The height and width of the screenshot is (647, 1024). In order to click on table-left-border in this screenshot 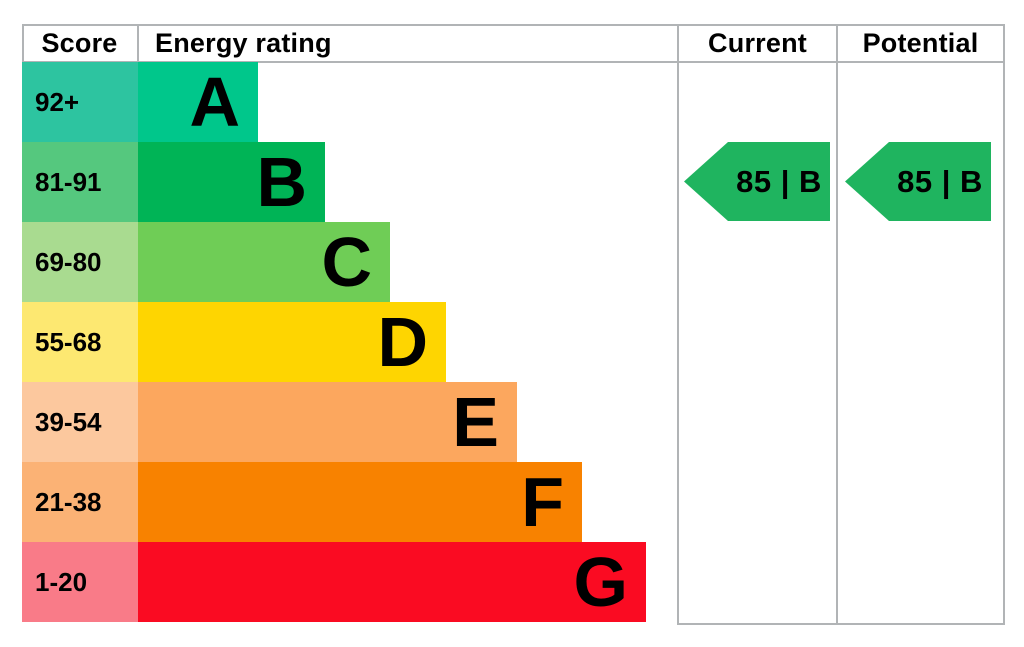, I will do `click(23, 43)`.